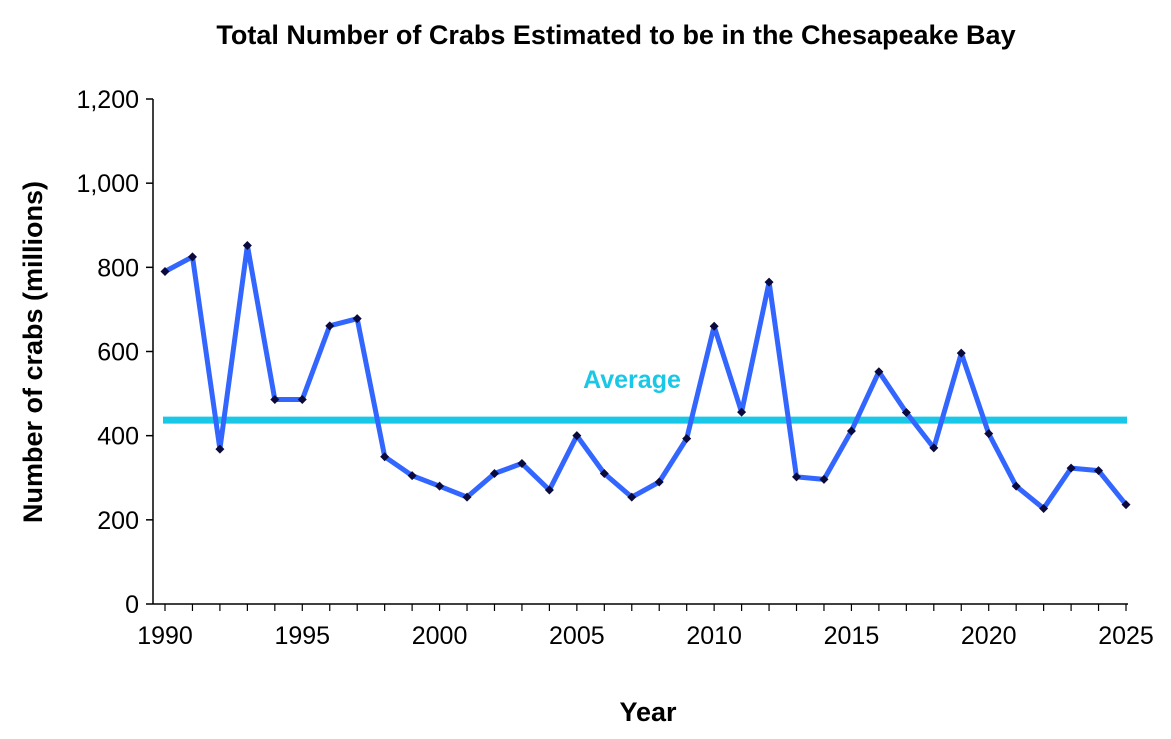  Describe the element at coordinates (118, 268) in the screenshot. I see `y-tick-label: 800` at that location.